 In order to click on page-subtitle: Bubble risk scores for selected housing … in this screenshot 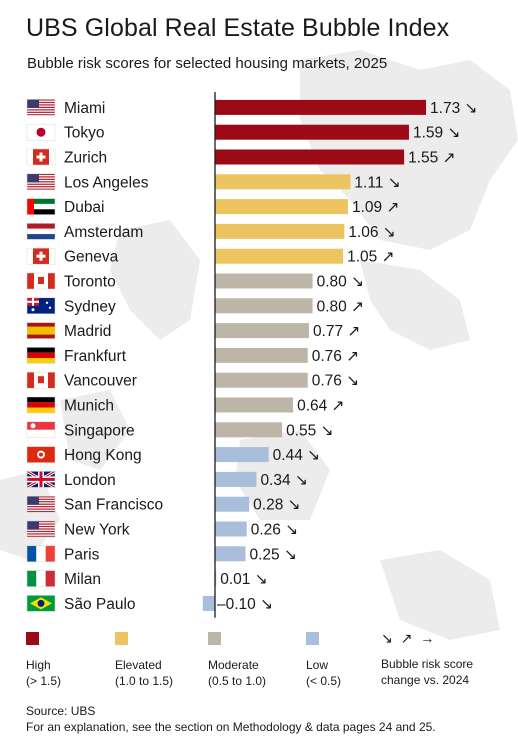, I will do `click(207, 63)`.